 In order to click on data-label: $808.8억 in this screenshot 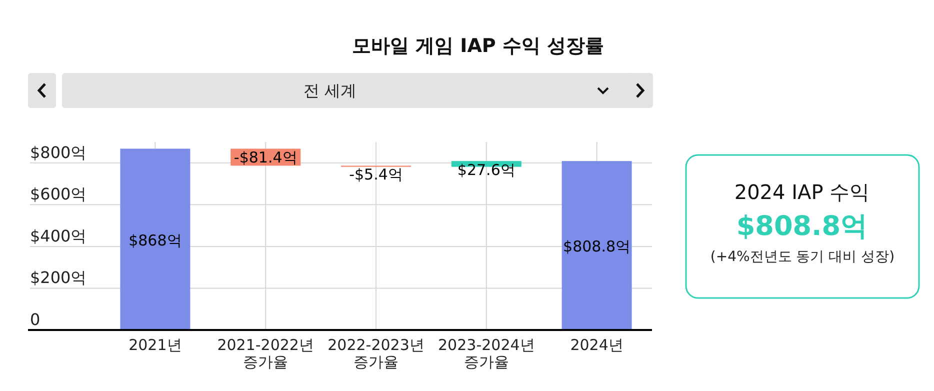, I will do `click(597, 247)`.